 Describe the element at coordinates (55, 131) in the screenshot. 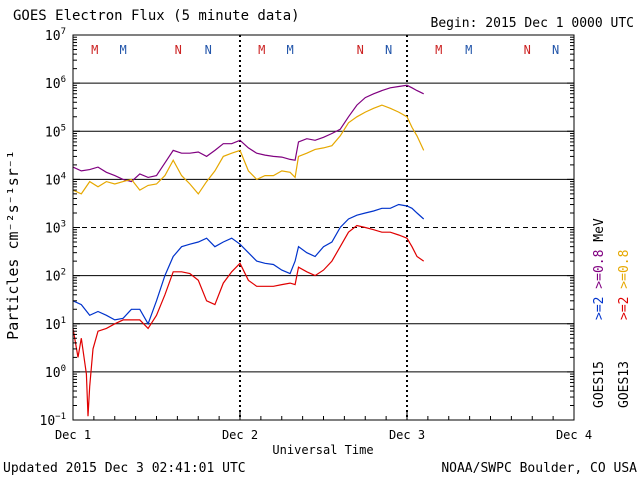

I see `y-tick-label-6: 10⁵` at that location.